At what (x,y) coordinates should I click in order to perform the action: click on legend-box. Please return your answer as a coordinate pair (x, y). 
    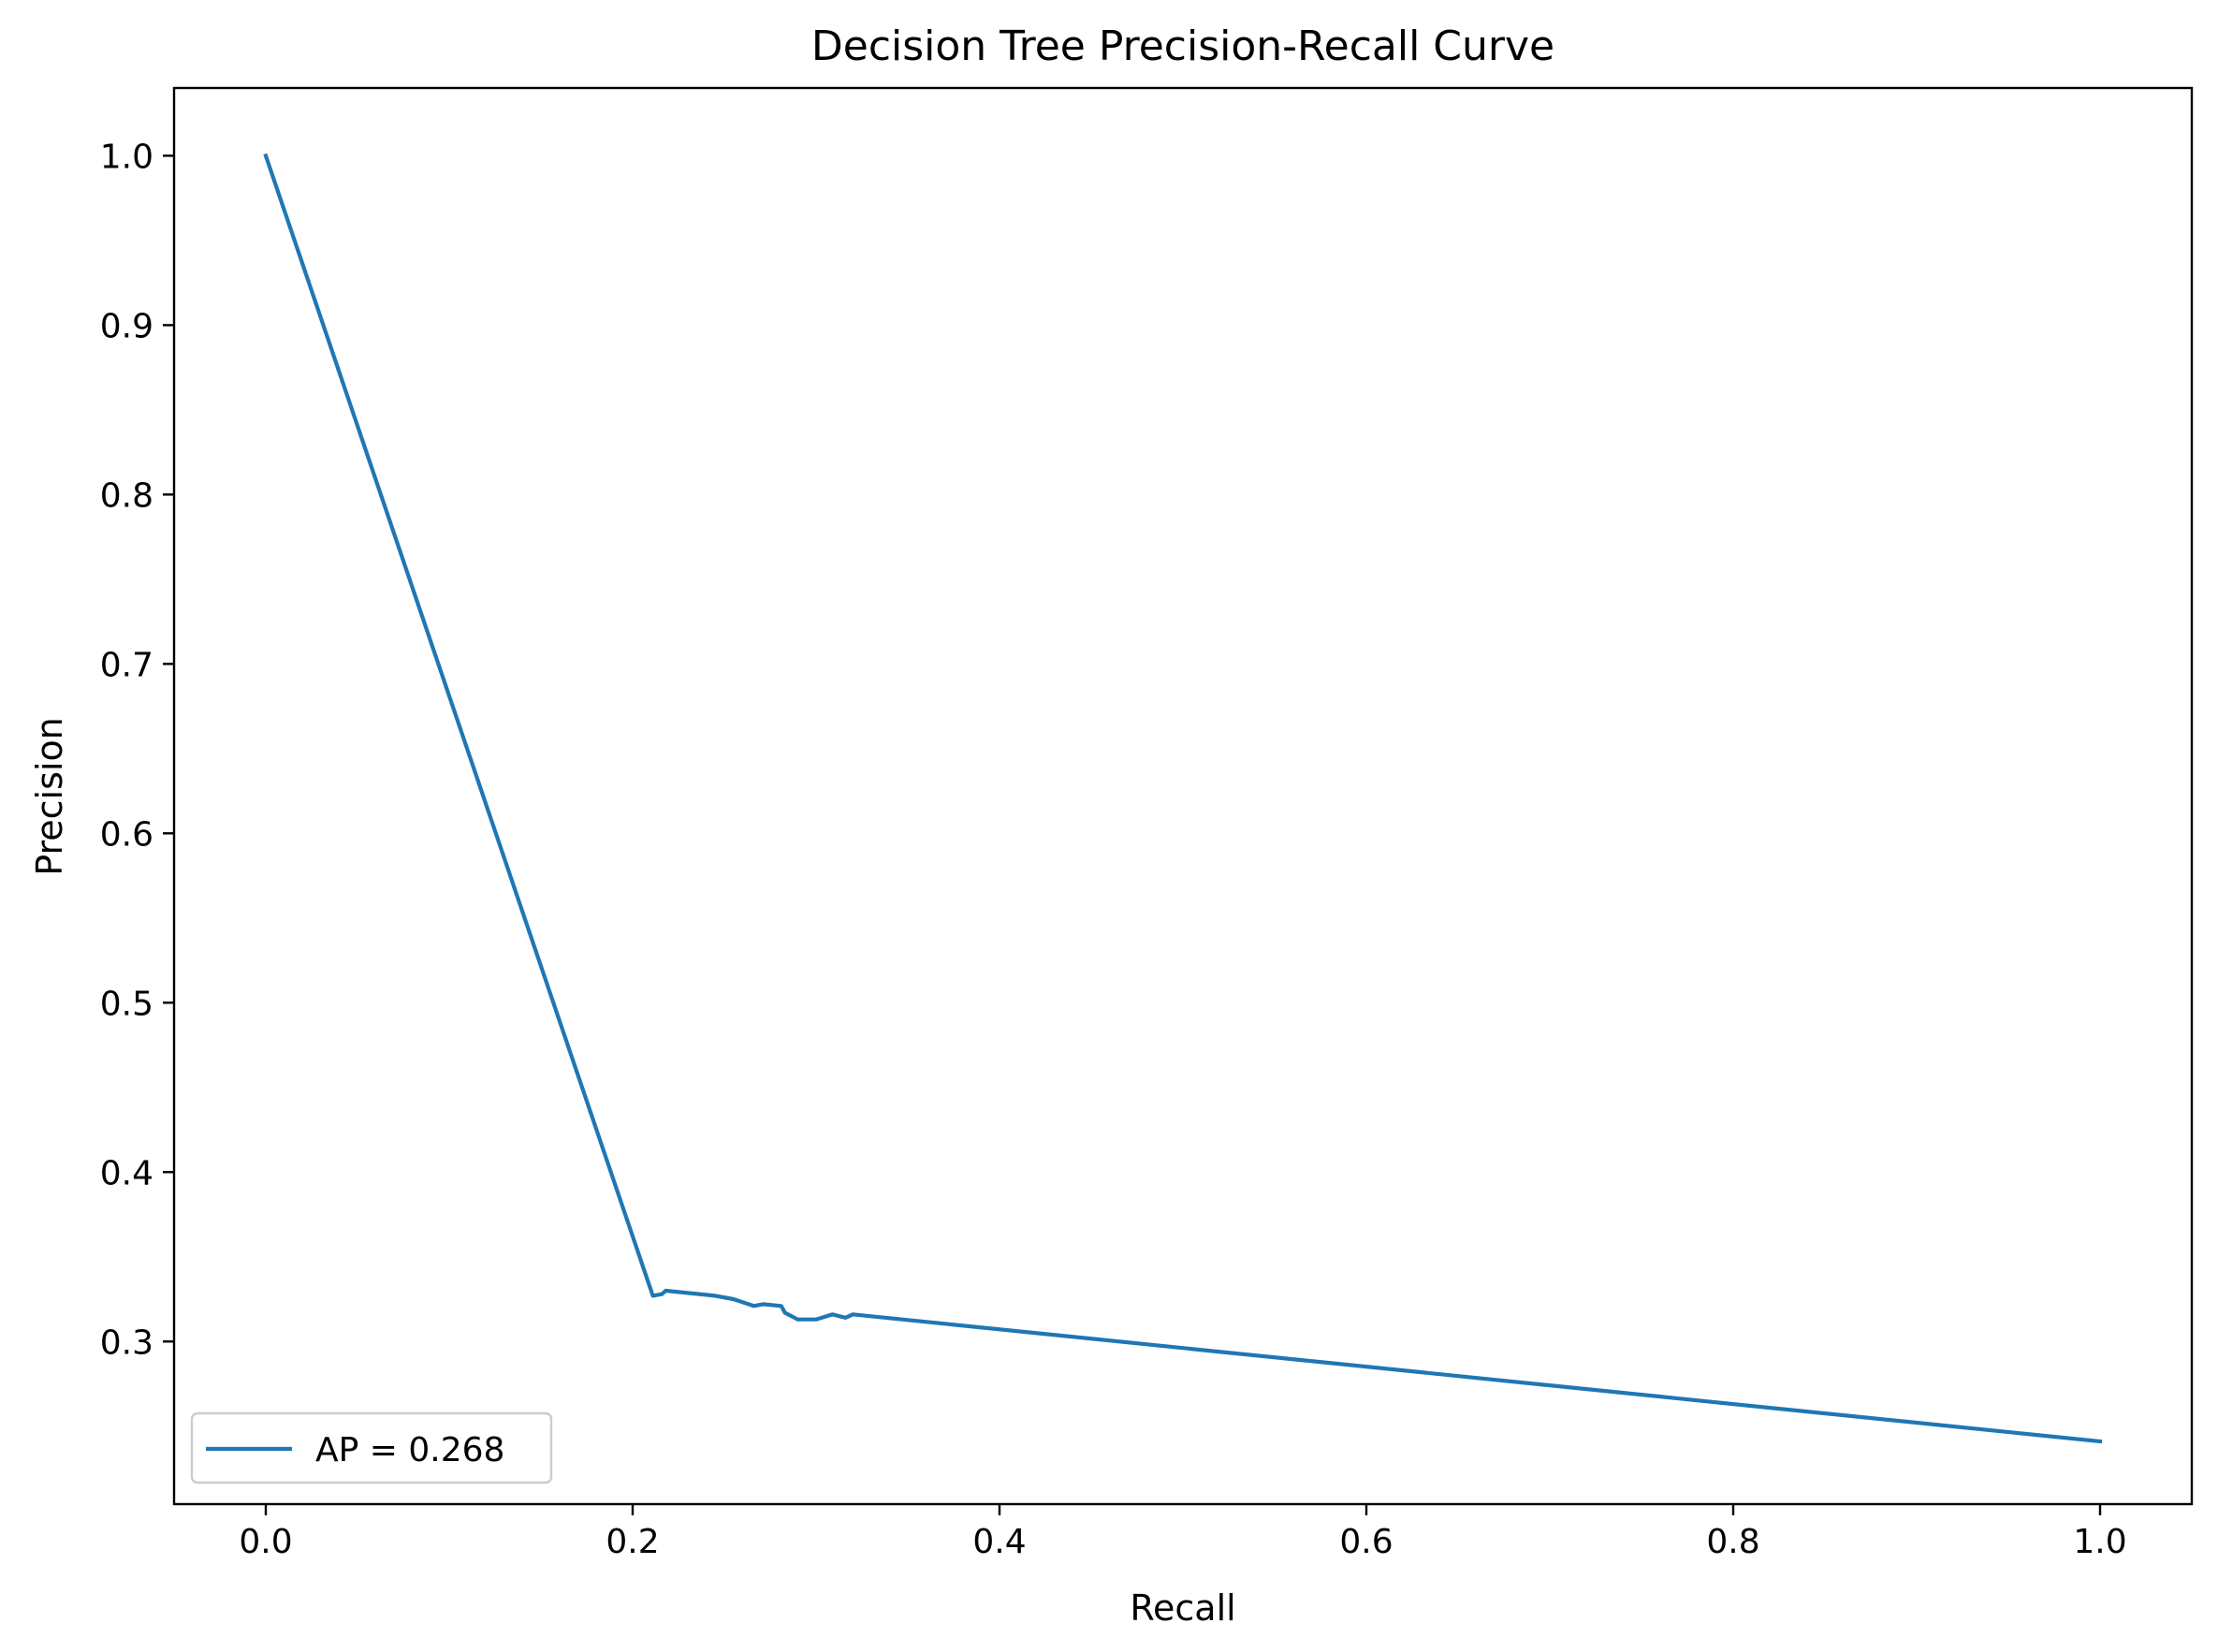
    Looking at the image, I should click on (372, 1448).